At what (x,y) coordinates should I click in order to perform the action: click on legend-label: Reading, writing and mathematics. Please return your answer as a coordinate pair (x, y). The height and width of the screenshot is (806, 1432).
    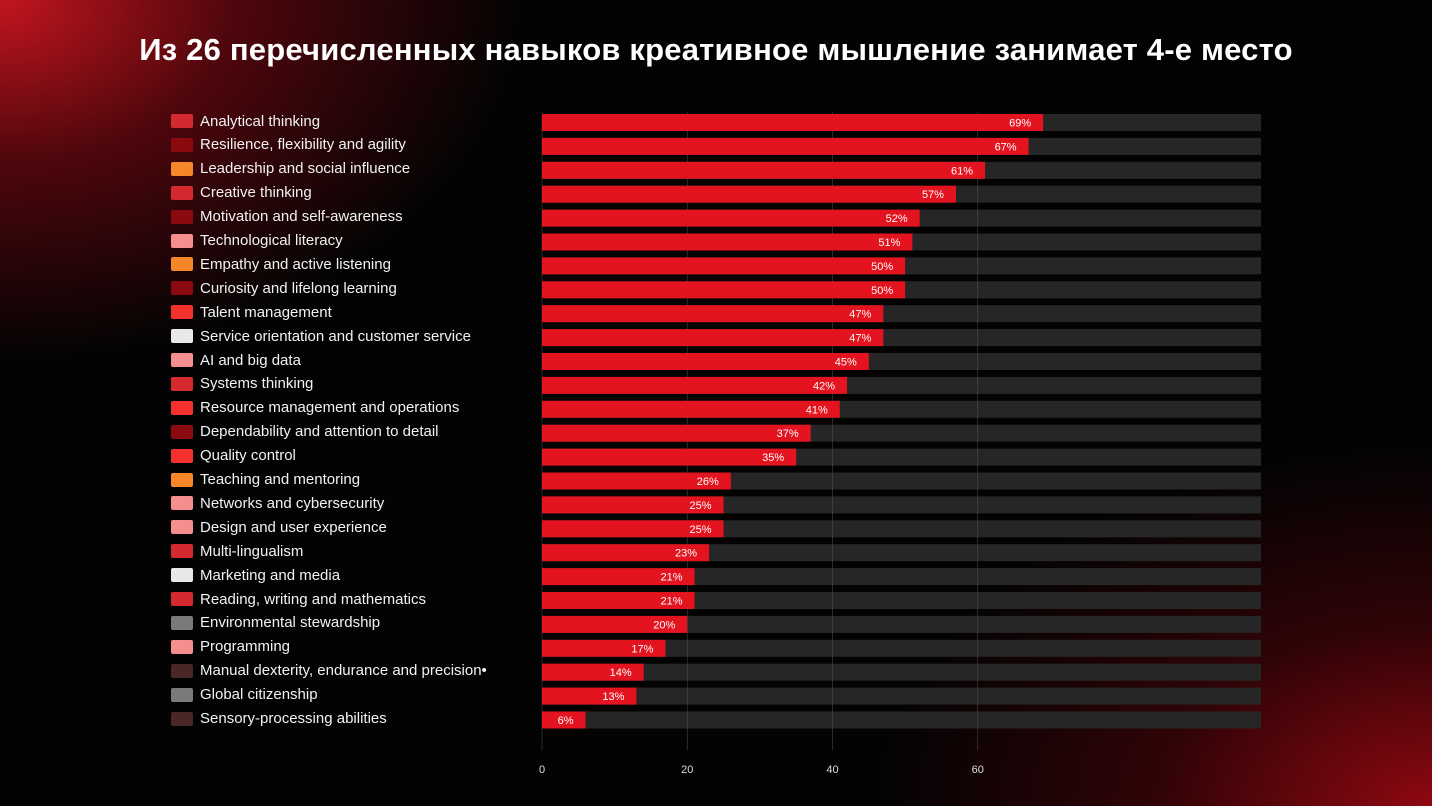
    Looking at the image, I should click on (313, 599).